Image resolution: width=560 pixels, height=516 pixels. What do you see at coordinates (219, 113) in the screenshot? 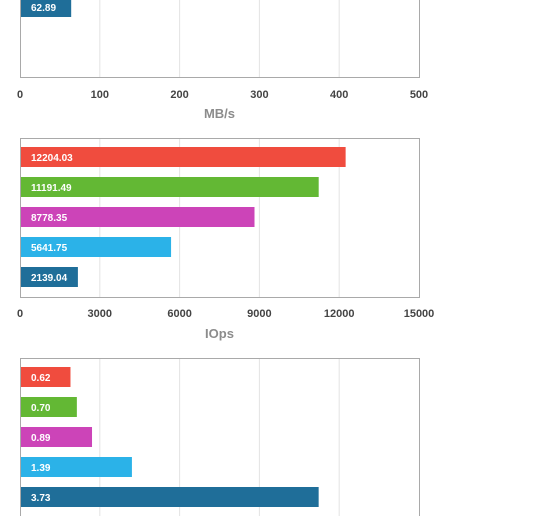
I see `x-axis-title: MB/s` at bounding box center [219, 113].